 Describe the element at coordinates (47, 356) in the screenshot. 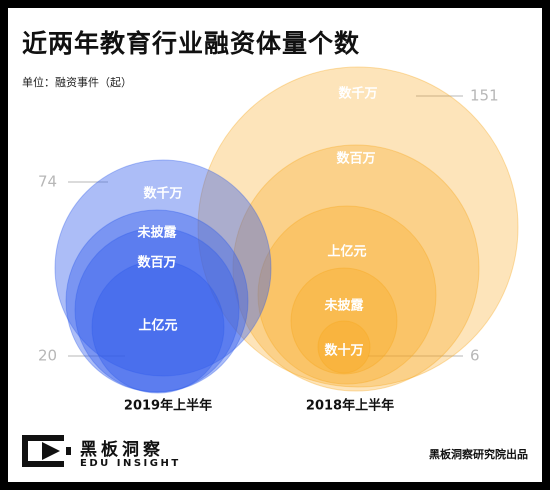

I see `scale-value-label: 20` at that location.